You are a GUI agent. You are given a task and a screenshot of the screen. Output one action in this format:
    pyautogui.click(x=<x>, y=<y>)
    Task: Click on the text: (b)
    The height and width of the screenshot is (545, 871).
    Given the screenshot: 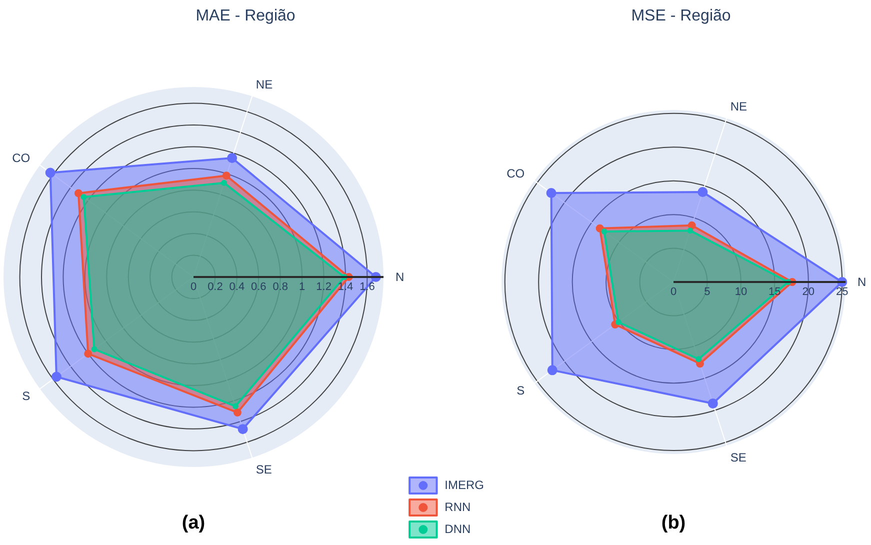 What is the action you would take?
    pyautogui.click(x=673, y=523)
    